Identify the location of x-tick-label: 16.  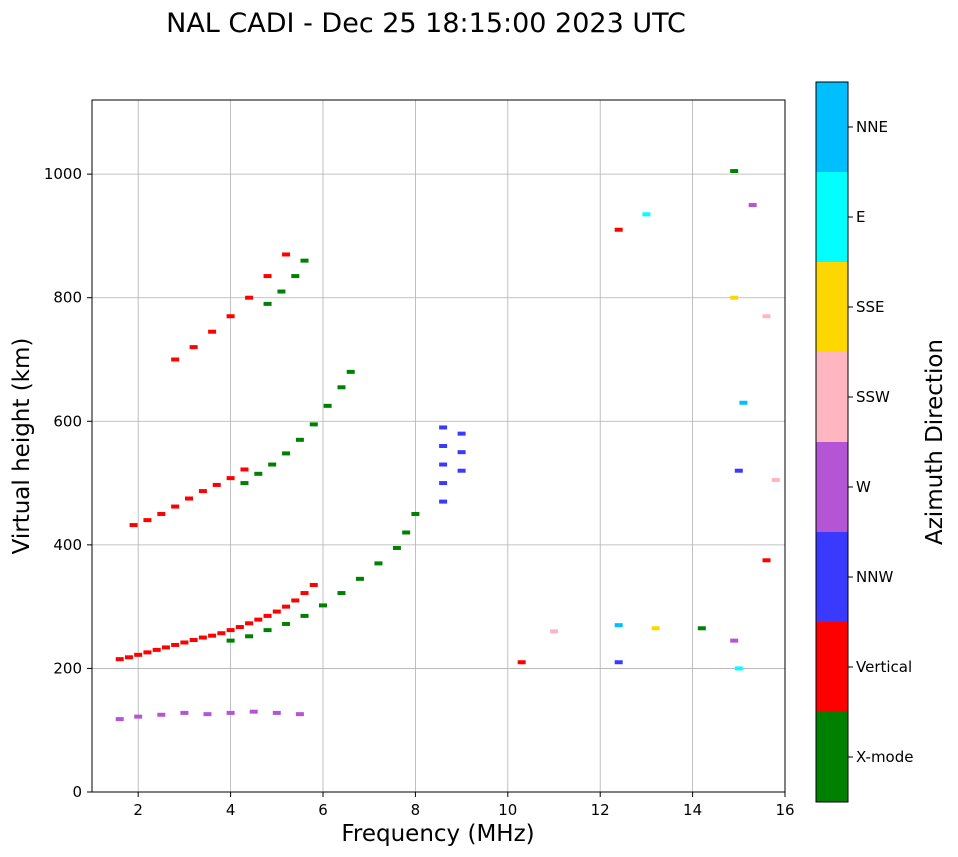
(784, 810).